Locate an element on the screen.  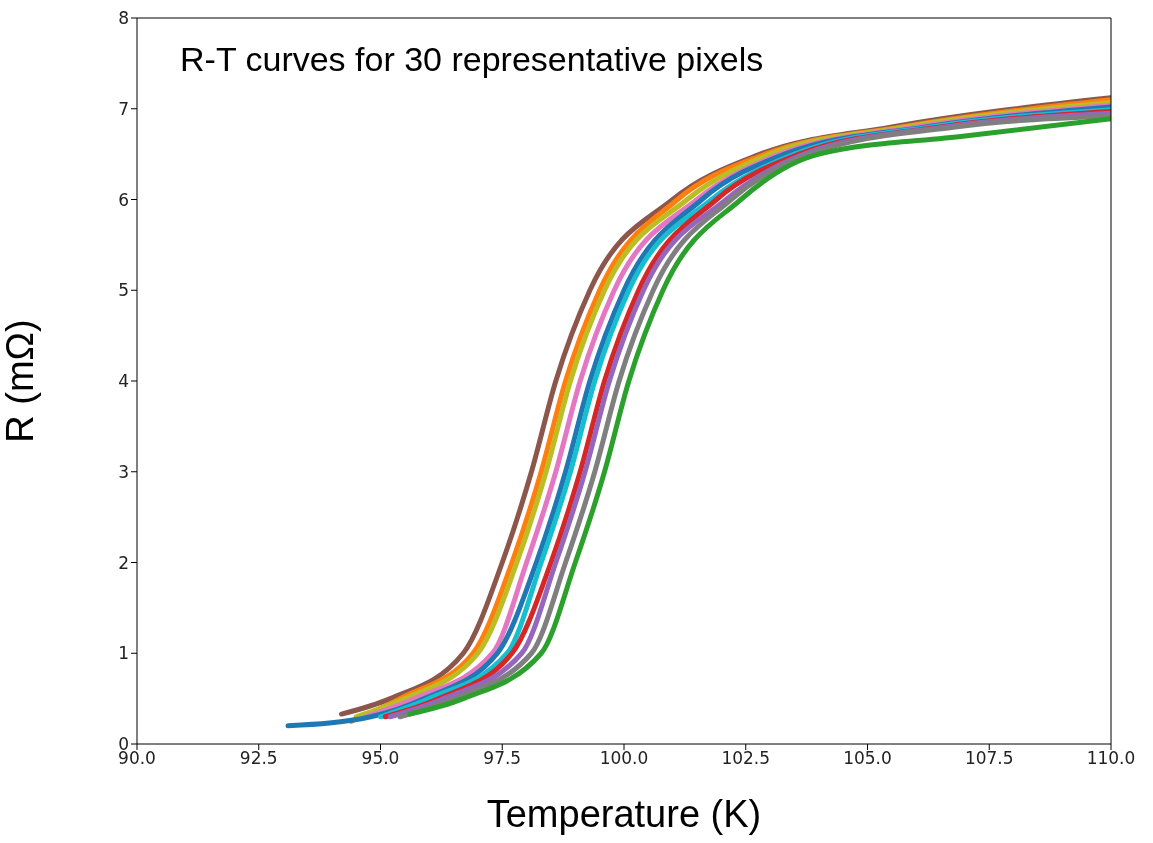
y-tick-label: 3 is located at coordinates (123, 471).